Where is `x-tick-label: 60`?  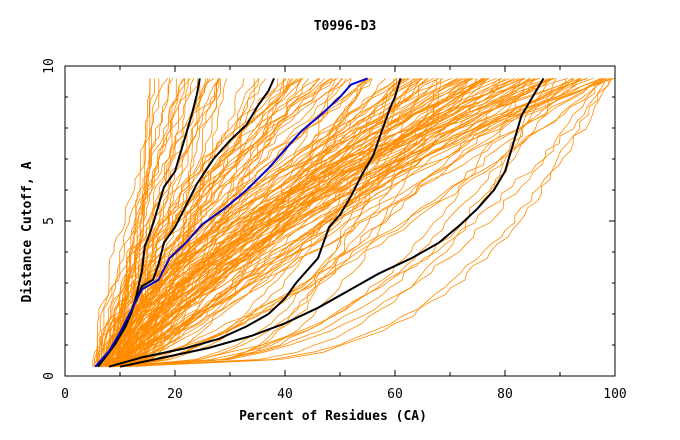
x-tick-label: 60 is located at coordinates (395, 394).